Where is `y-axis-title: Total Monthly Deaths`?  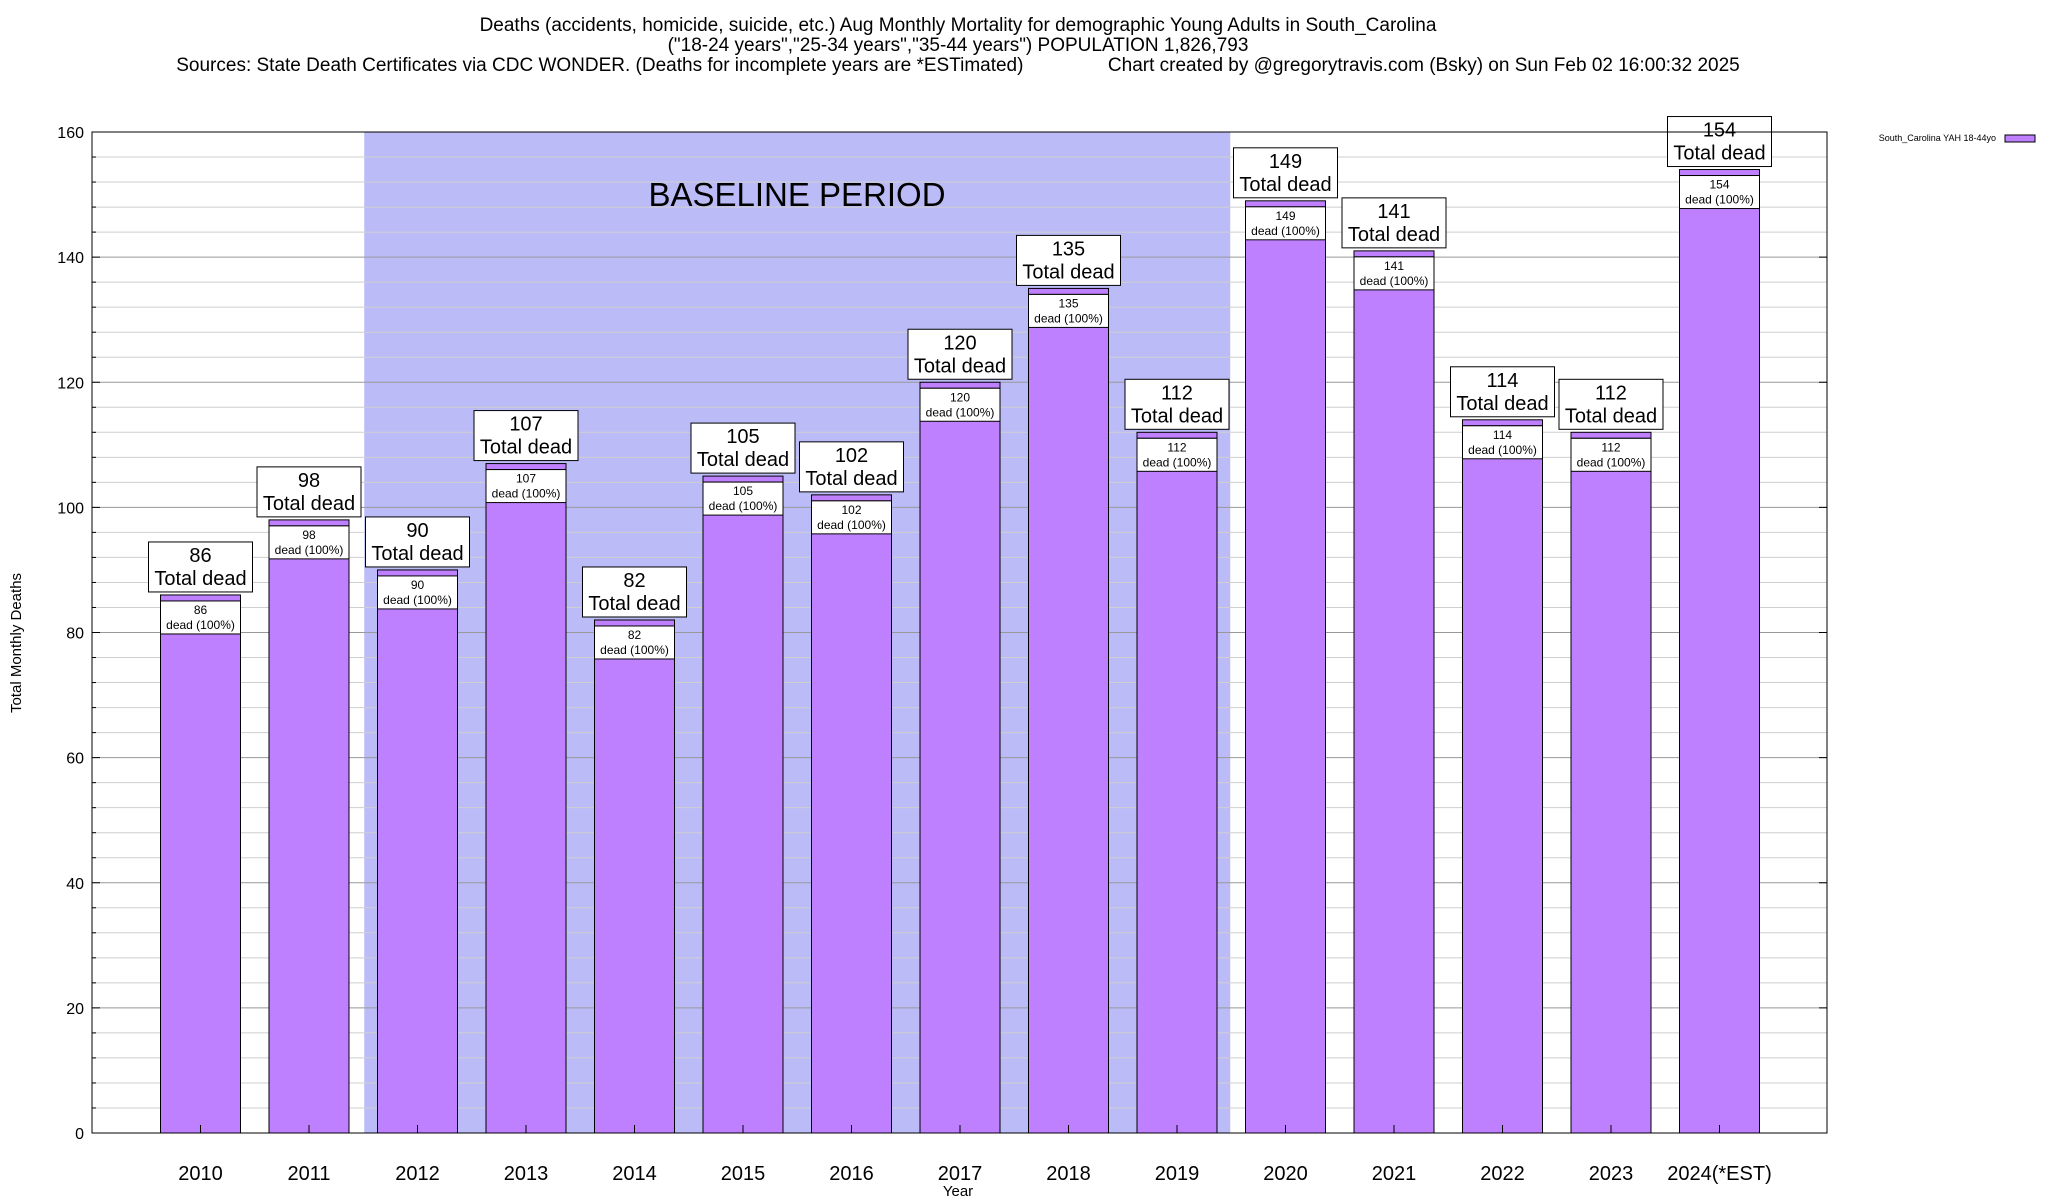
y-axis-title: Total Monthly Deaths is located at coordinates (16, 643).